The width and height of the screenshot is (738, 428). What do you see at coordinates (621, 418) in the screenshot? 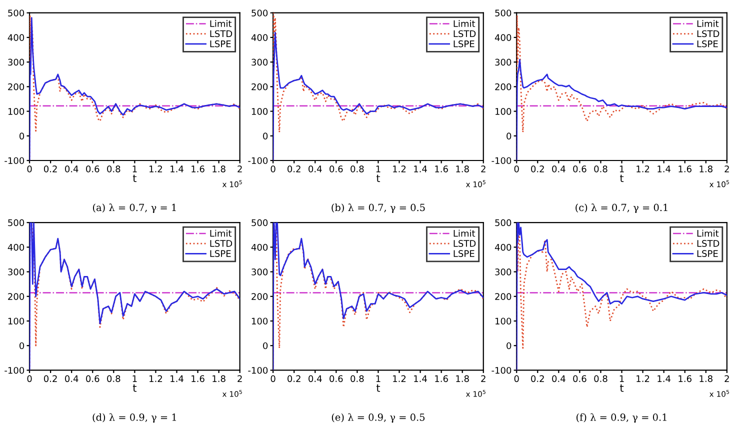
I see `text: (f) λ = 0.9, γ = 0.1` at bounding box center [621, 418].